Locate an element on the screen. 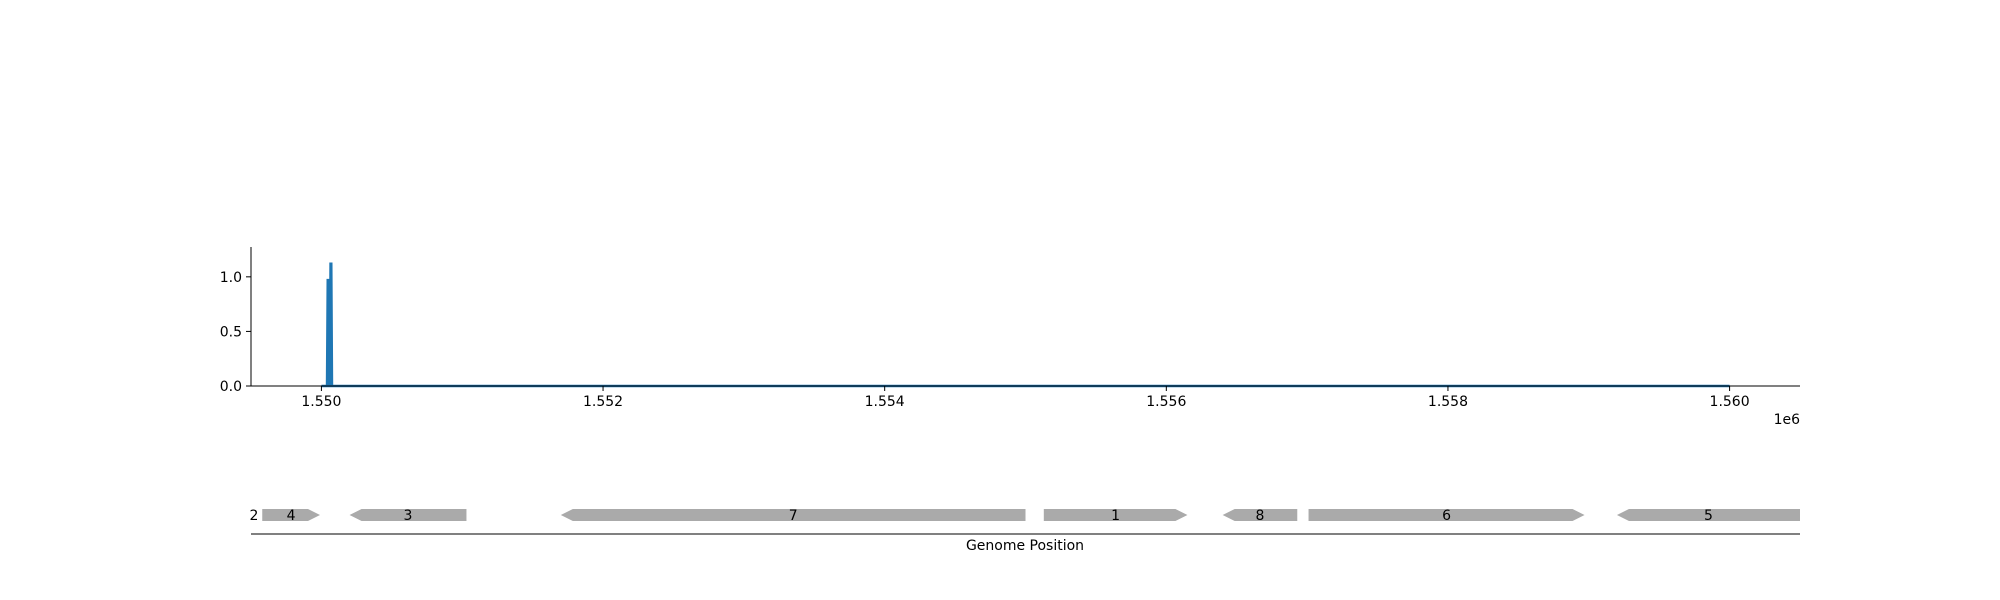 This screenshot has width=2000, height=600. coverage-line is located at coordinates (1025, 325).